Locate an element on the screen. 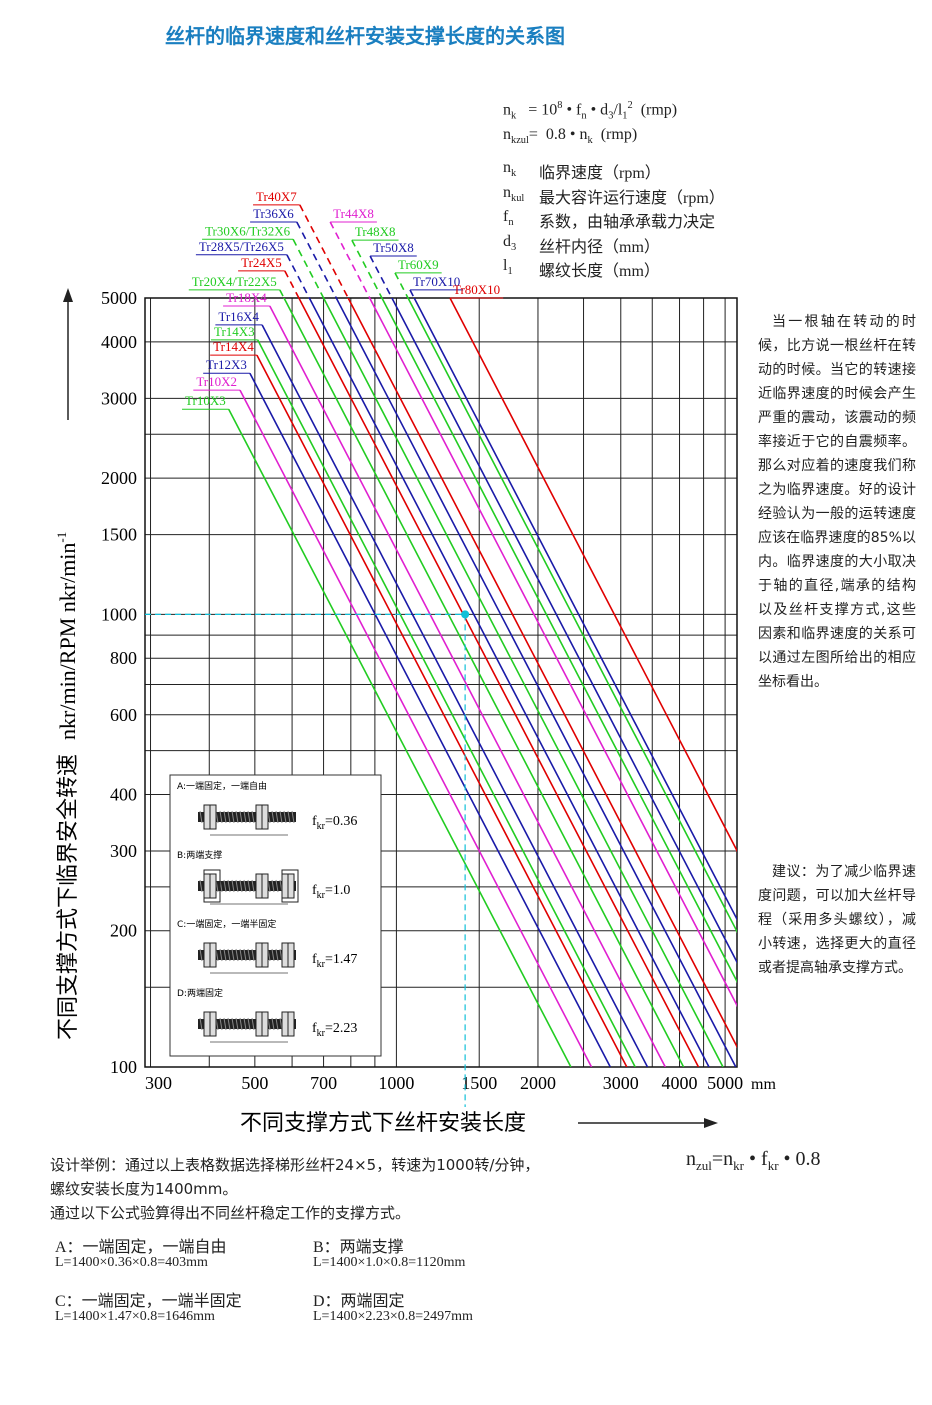 The height and width of the screenshot is (1405, 932). formula-part: 3 is located at coordinates (611, 116).